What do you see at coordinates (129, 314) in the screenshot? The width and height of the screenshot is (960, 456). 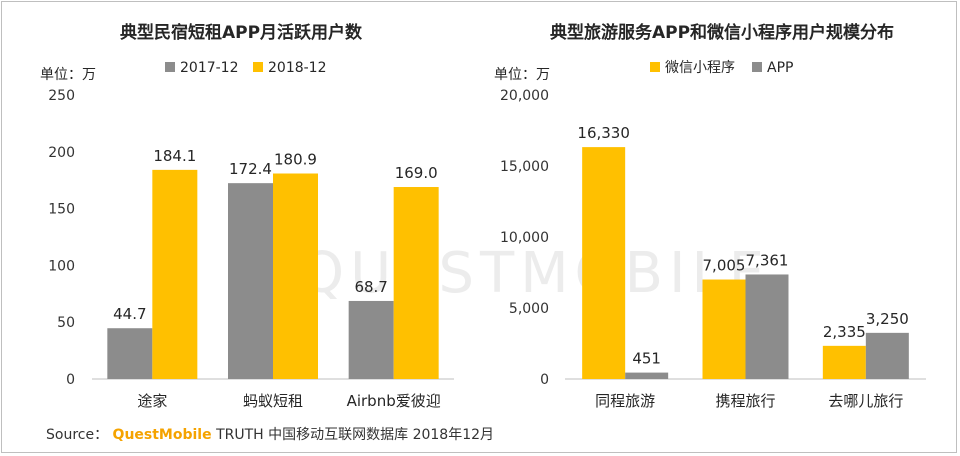 I see `data-label: 44.7` at bounding box center [129, 314].